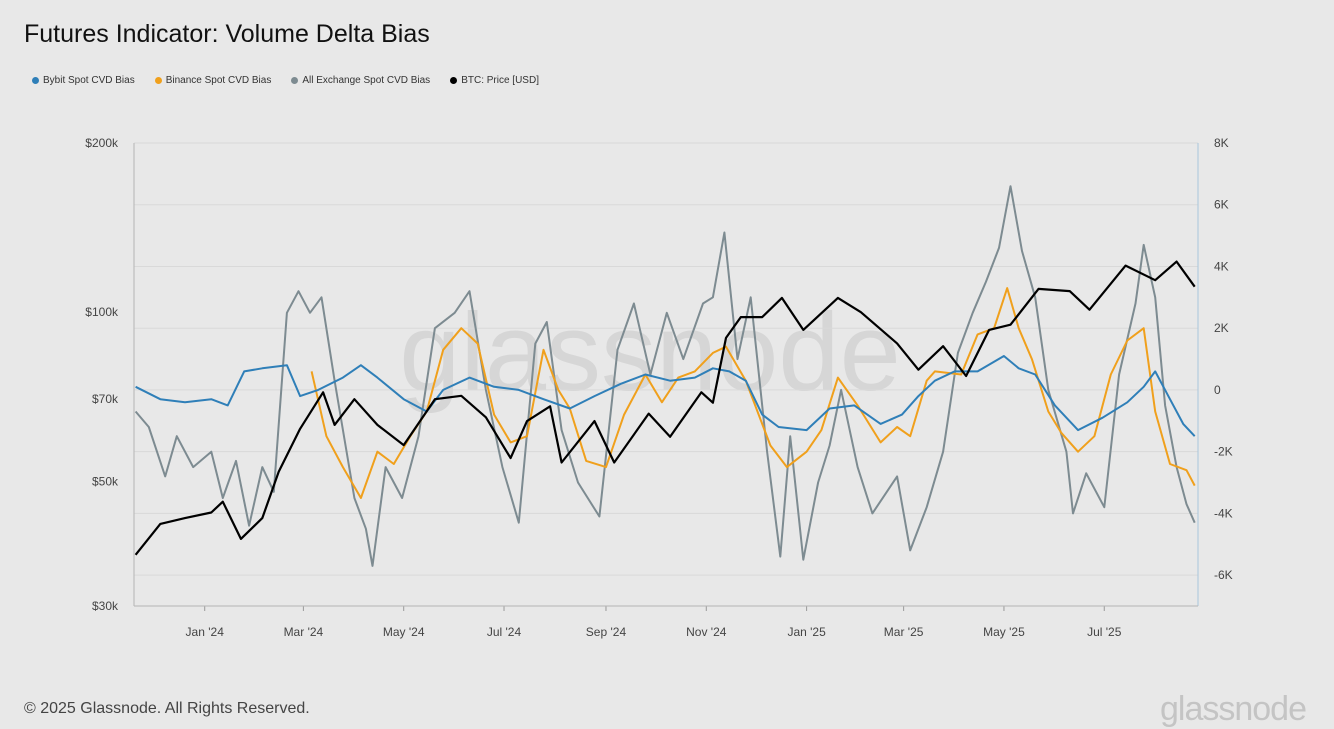  Describe the element at coordinates (1104, 632) in the screenshot. I see `x-axis-tick-label: Jul '25` at that location.